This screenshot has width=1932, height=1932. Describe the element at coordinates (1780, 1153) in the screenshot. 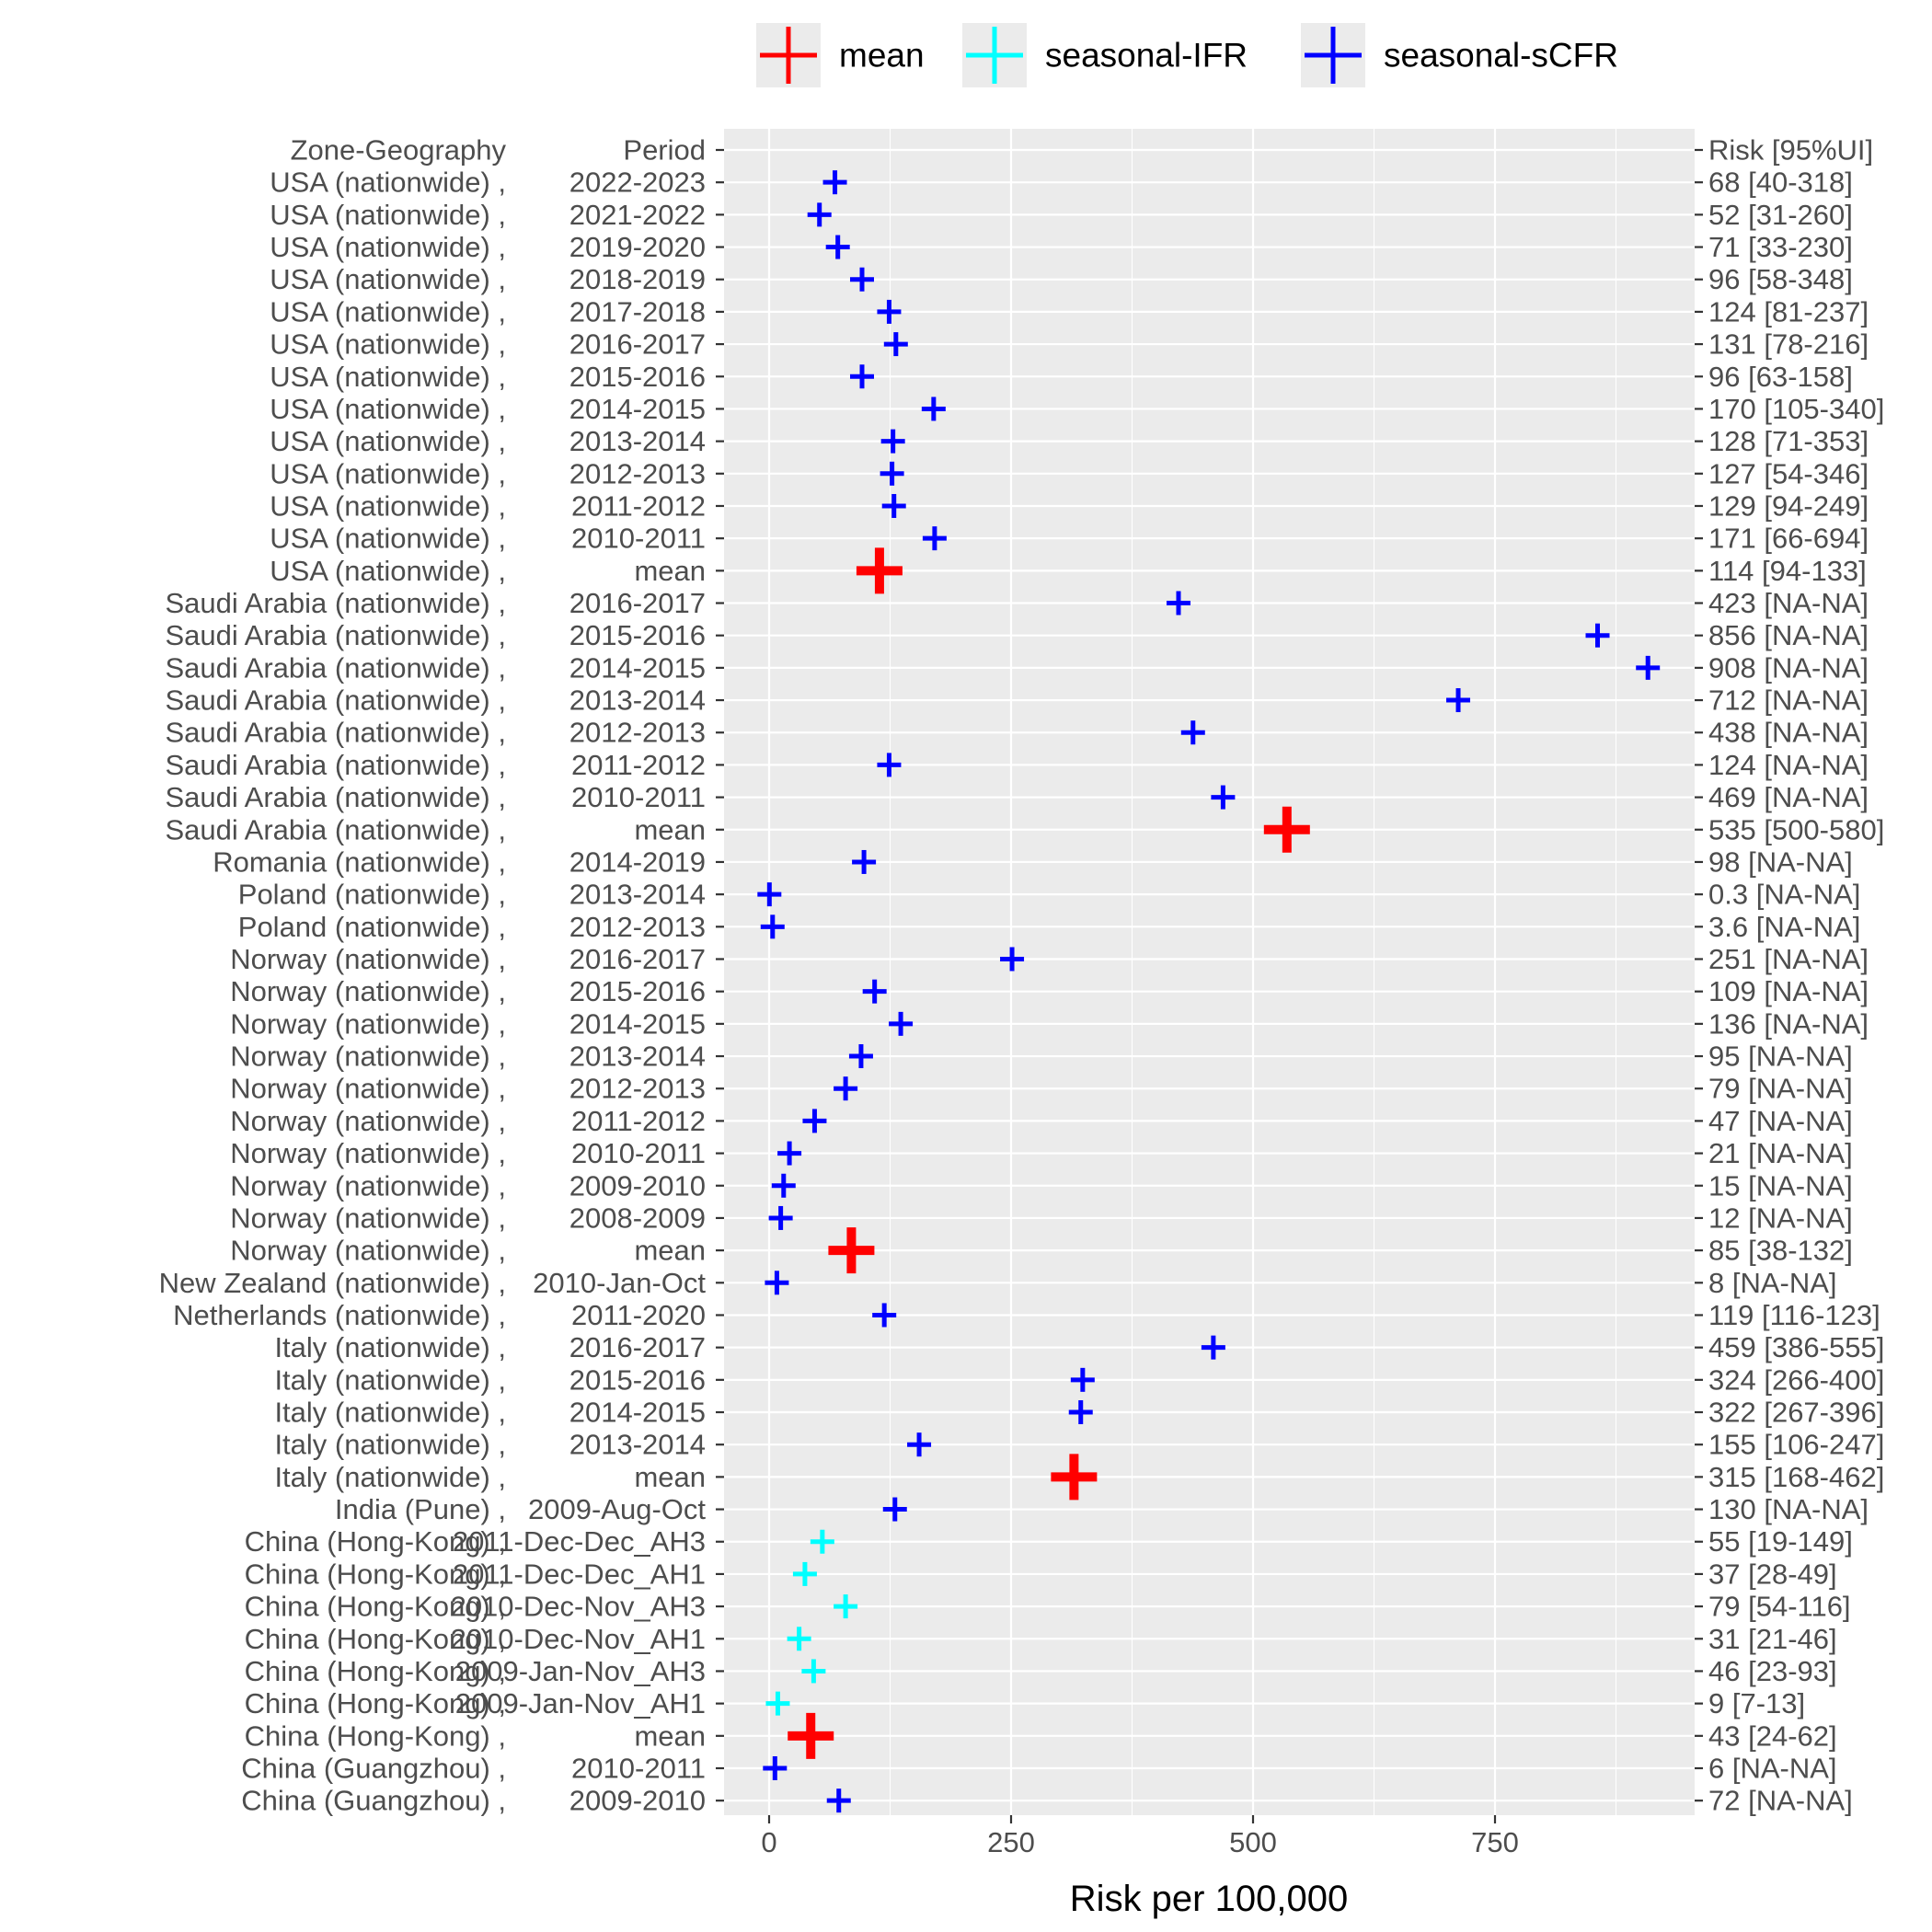

I see `risk-label: 21 [NA-NA]` at that location.